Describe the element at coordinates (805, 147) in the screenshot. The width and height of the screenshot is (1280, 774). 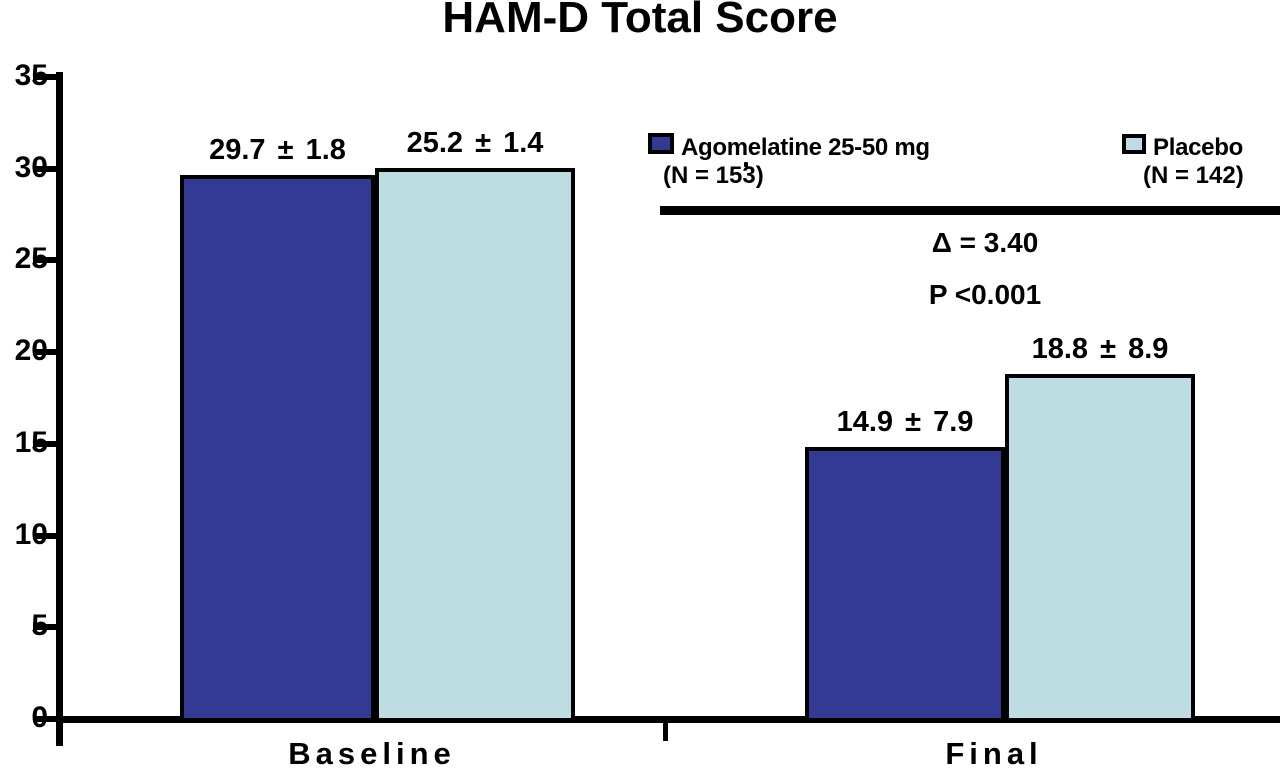
I see `legend-label-agomelatine: Agomelatine 25-50 mg` at that location.